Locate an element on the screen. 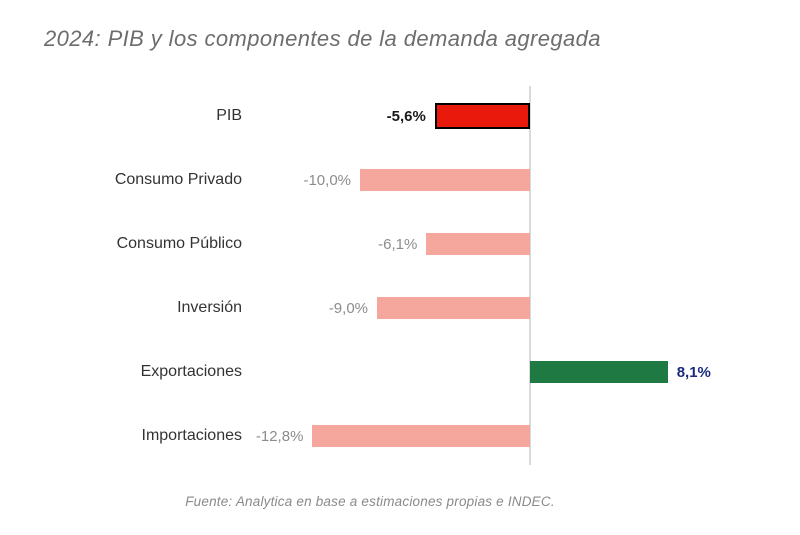 The width and height of the screenshot is (800, 535). category-label: PIB is located at coordinates (229, 115).